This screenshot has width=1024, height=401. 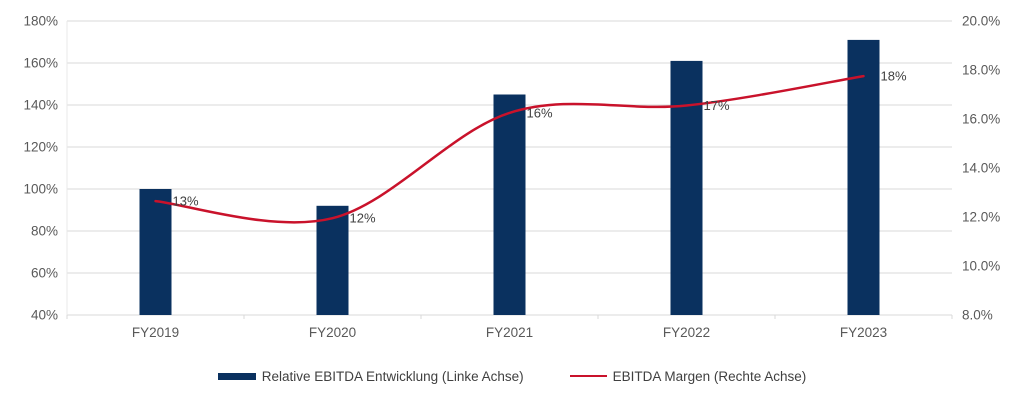 What do you see at coordinates (863, 177) in the screenshot?
I see `bar-FY2023` at bounding box center [863, 177].